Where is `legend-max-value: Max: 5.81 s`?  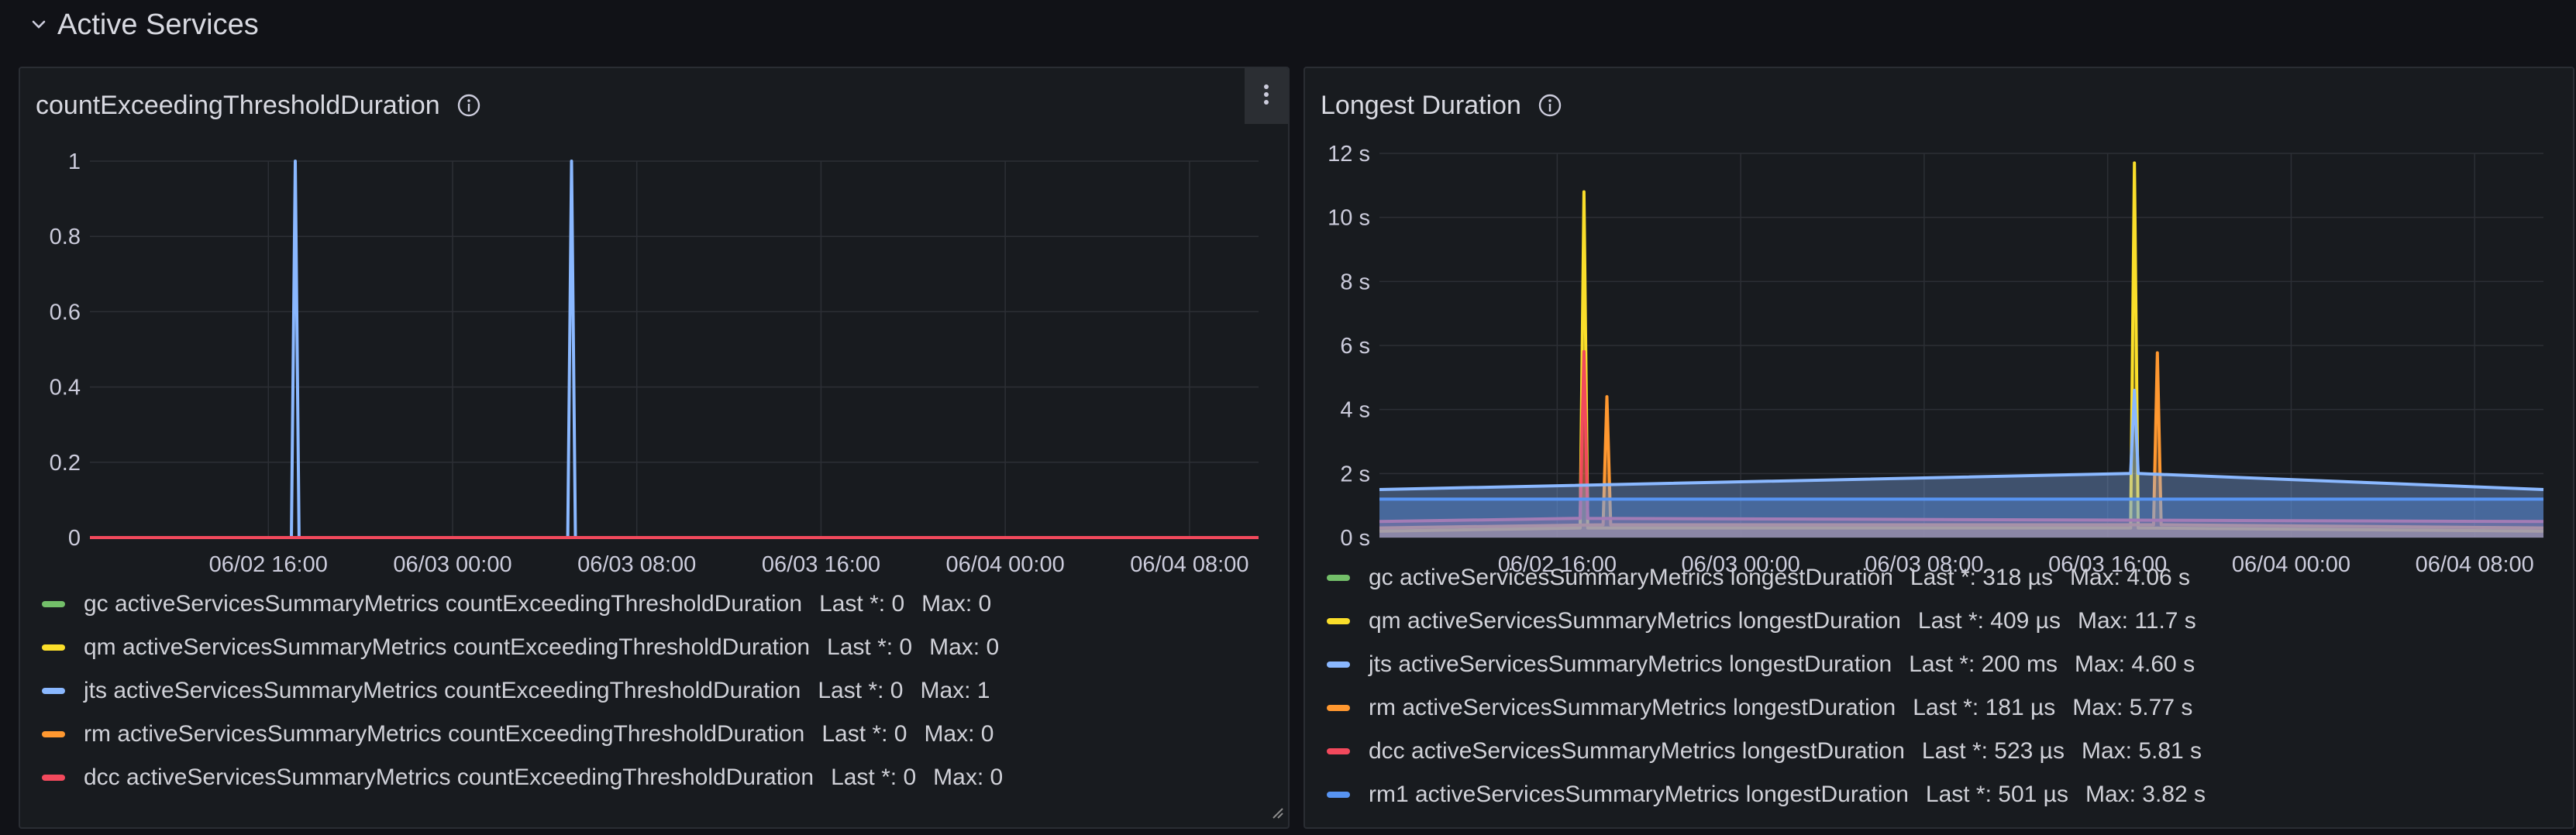
legend-max-value: Max: 5.81 s is located at coordinates (2141, 751).